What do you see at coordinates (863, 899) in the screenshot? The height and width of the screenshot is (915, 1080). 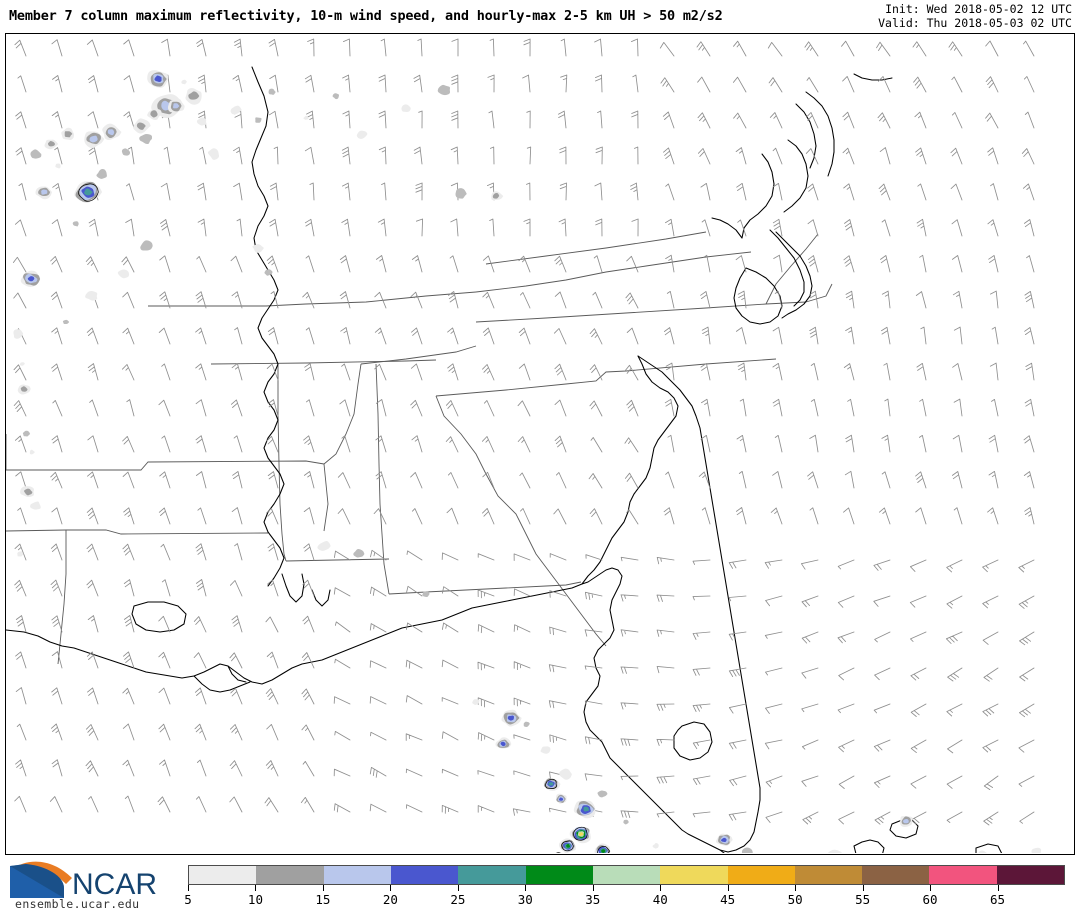 I see `colorbar-tick-label: 55` at bounding box center [863, 899].